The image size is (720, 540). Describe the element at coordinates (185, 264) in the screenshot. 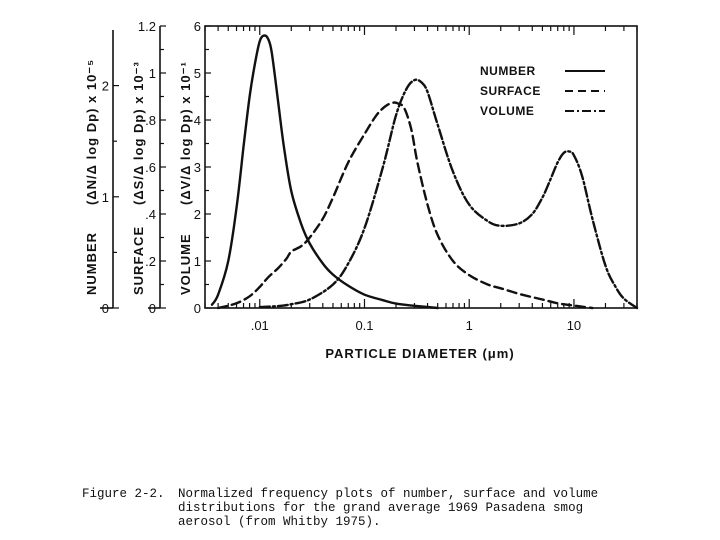

I see `volume-axis-name: VOLUME` at that location.